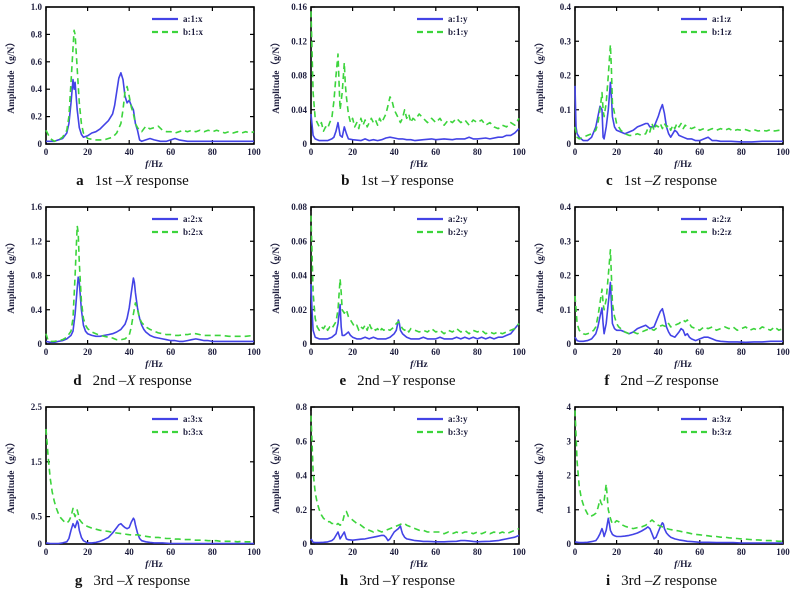  I want to click on legend-label-b: b:2:y, so click(458, 232).